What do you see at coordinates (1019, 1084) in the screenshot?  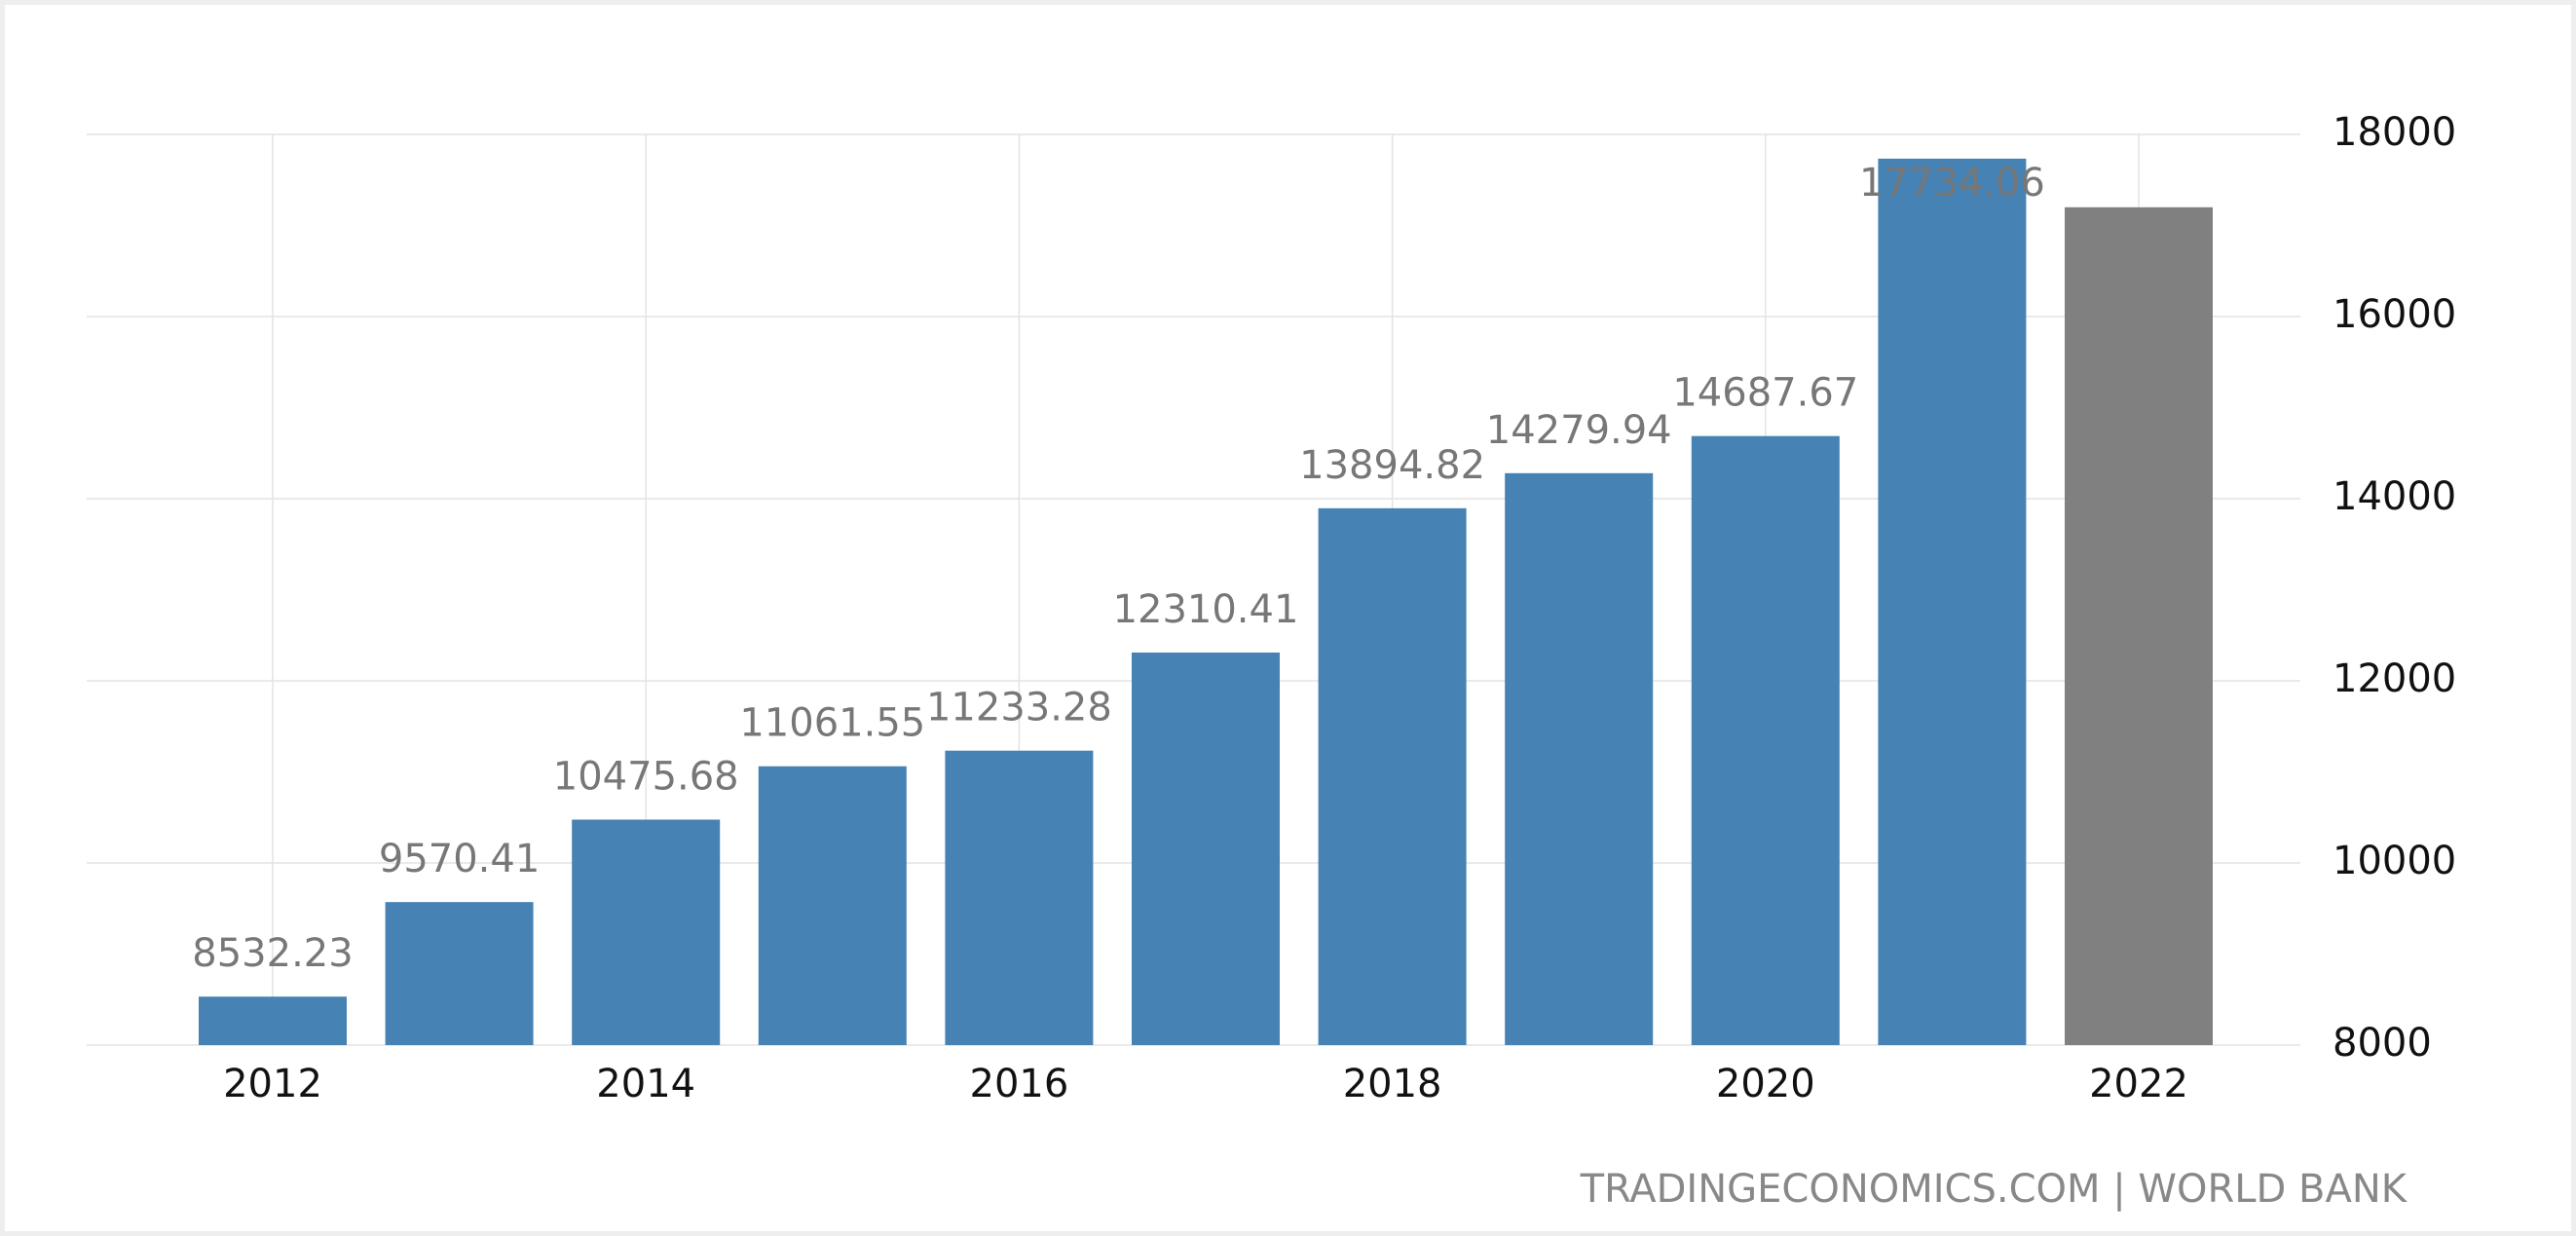 I see `x-tick-label: 2016` at bounding box center [1019, 1084].